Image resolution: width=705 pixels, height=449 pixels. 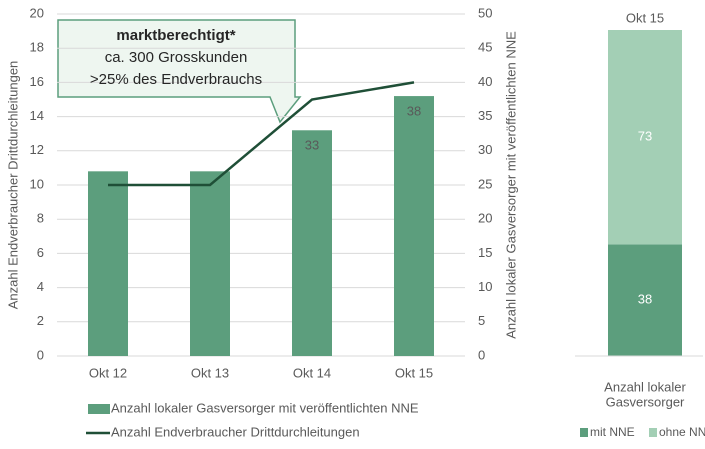 What do you see at coordinates (261, 134) in the screenshot?
I see `line` at bounding box center [261, 134].